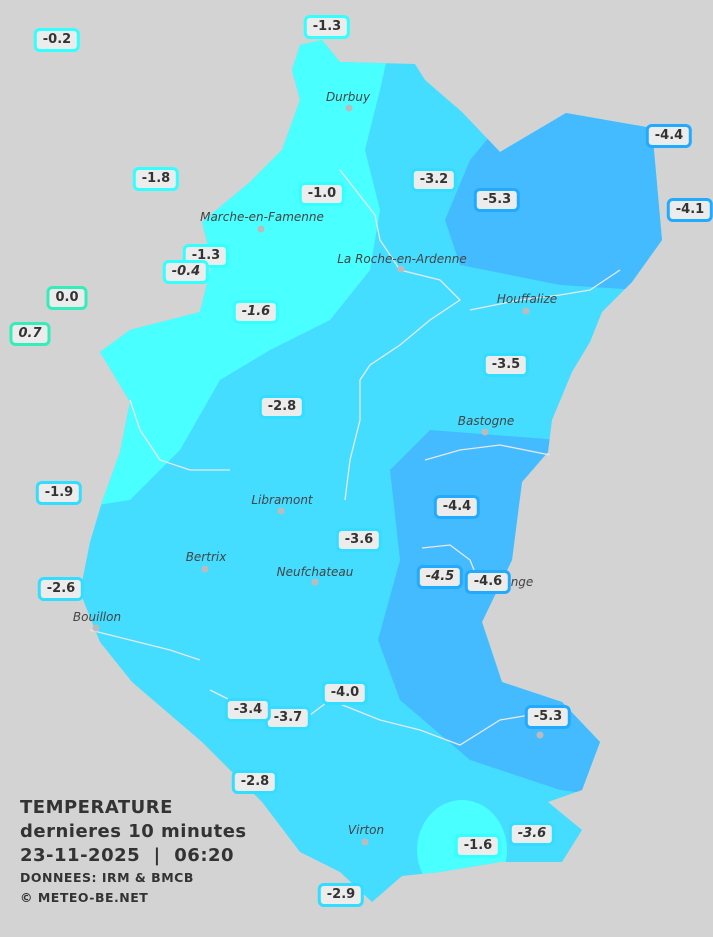 The width and height of the screenshot is (713, 937). I want to click on station-temperature-label: 0.7, so click(30, 334).